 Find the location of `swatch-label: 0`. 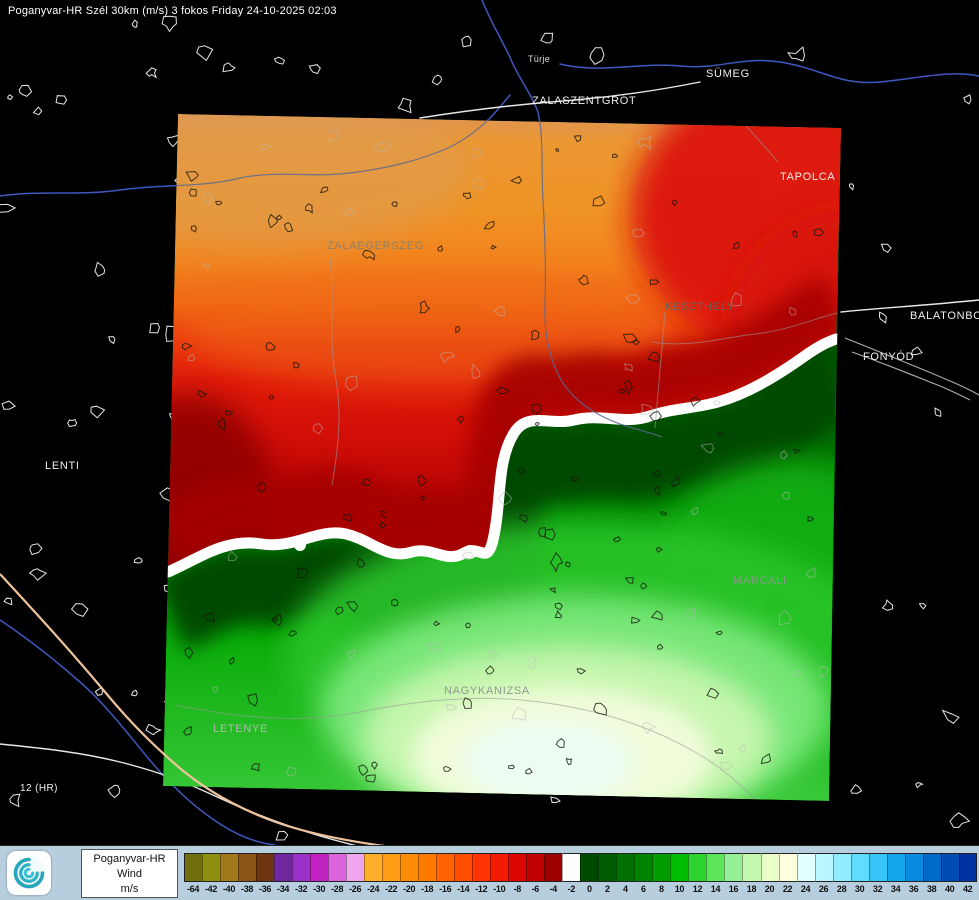

swatch-label: 0 is located at coordinates (589, 889).